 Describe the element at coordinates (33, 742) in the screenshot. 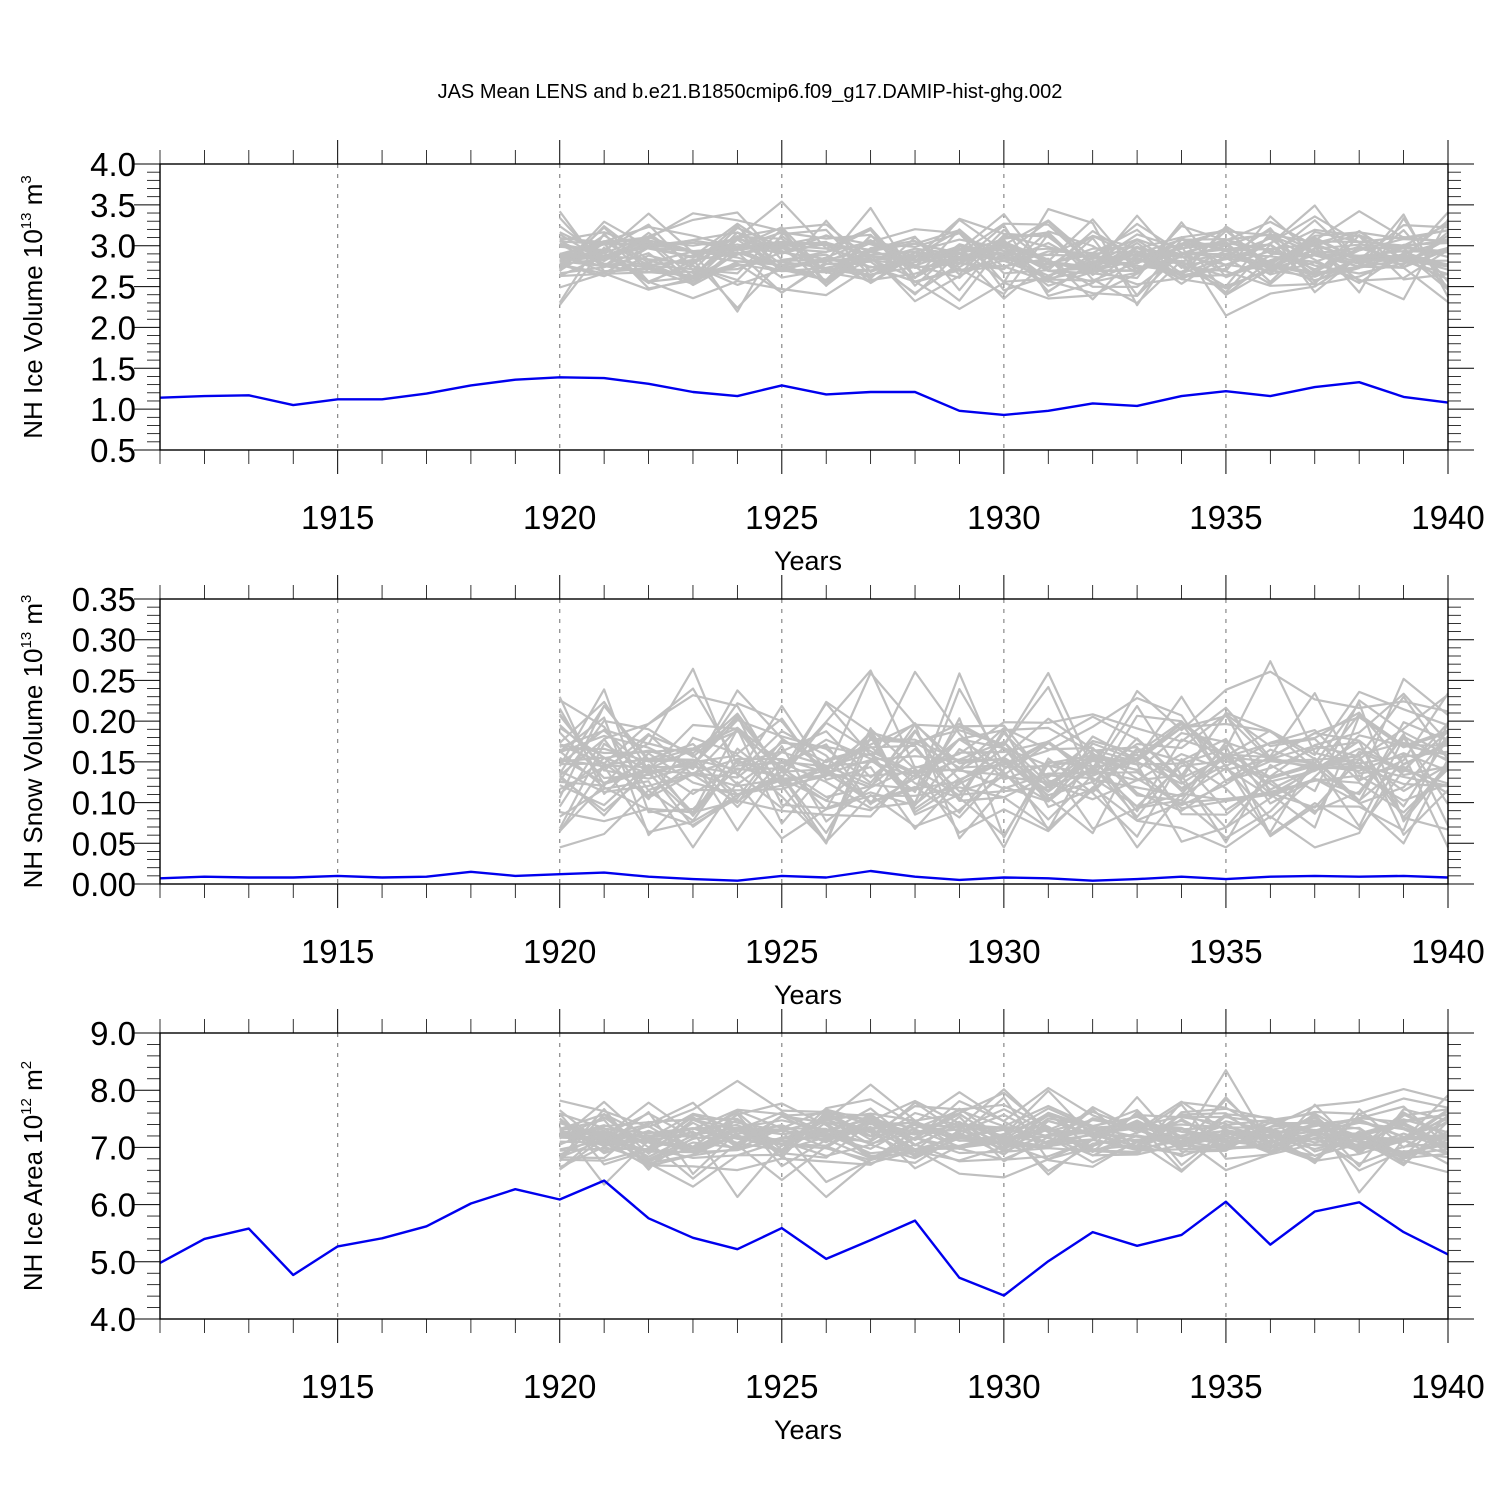

I see `y-axis-label: NH Snow Volume 1013 m3` at that location.